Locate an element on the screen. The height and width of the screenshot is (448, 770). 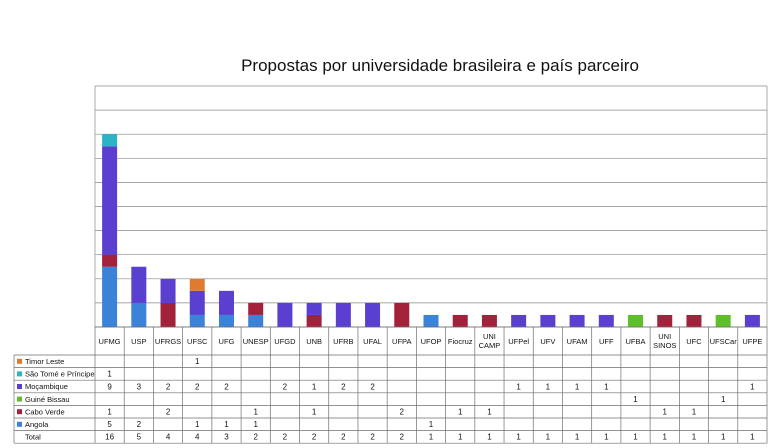
bar-segment-ufg-angola is located at coordinates (226, 320).